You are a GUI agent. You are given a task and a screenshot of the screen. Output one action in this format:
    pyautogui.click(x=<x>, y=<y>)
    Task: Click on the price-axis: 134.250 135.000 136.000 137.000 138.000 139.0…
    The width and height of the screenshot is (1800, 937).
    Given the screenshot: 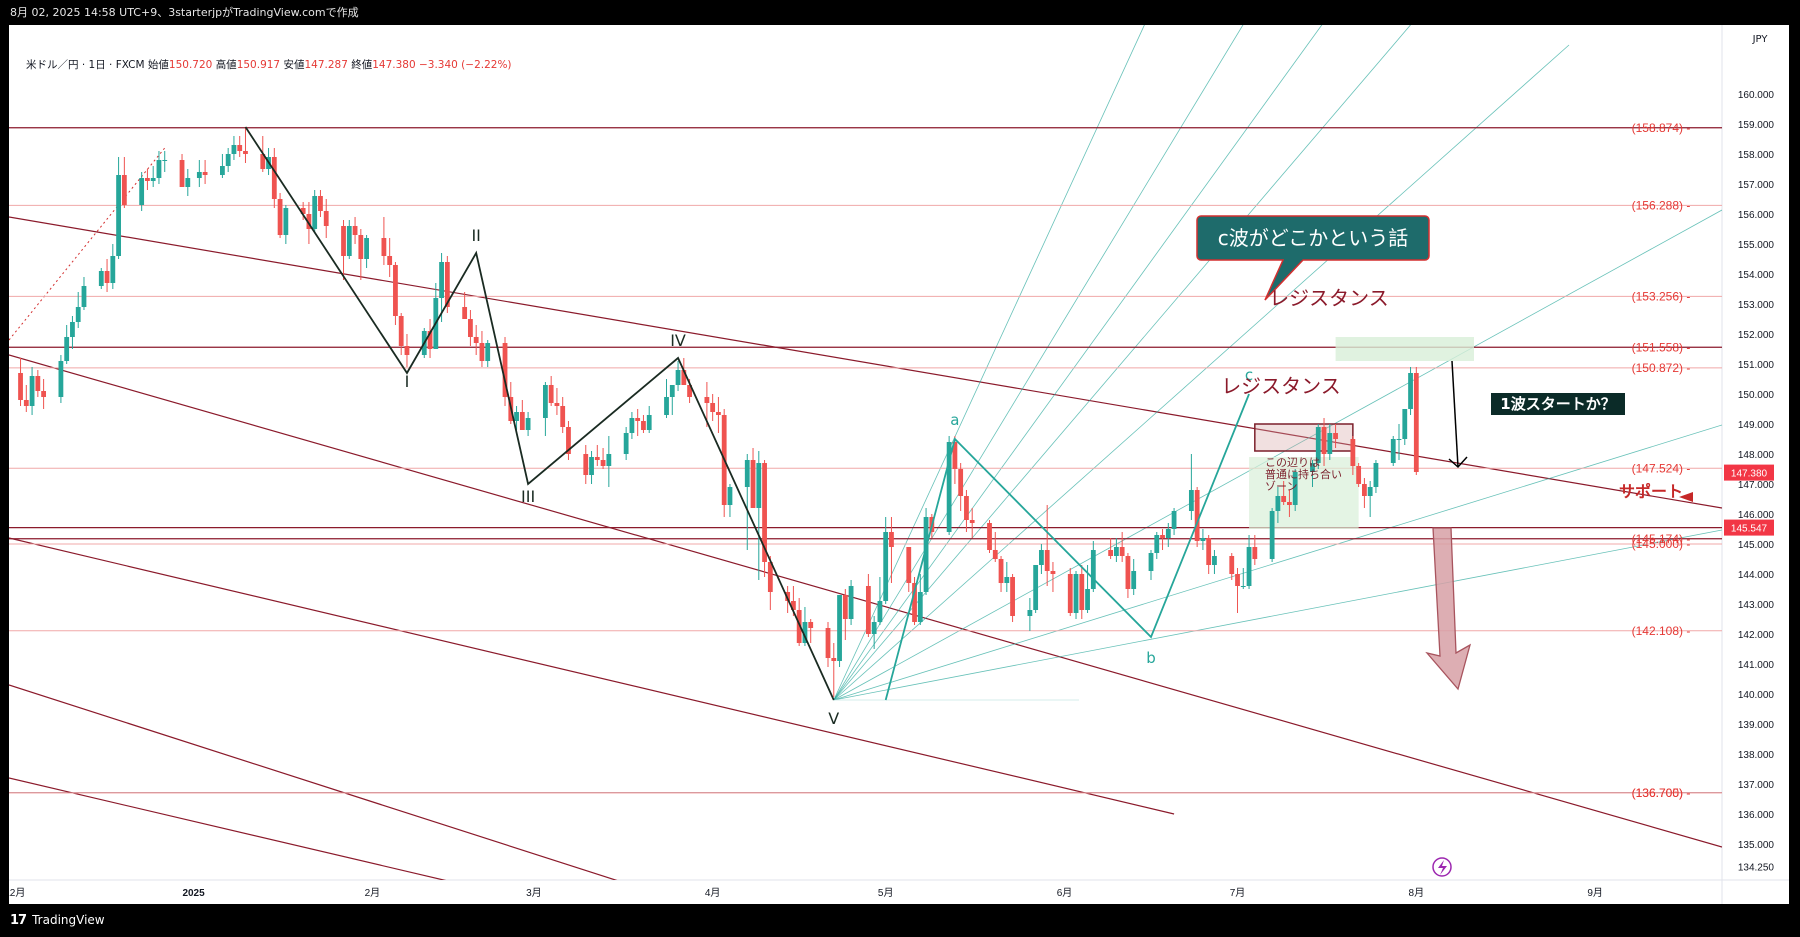 What is the action you would take?
    pyautogui.click(x=1749, y=482)
    